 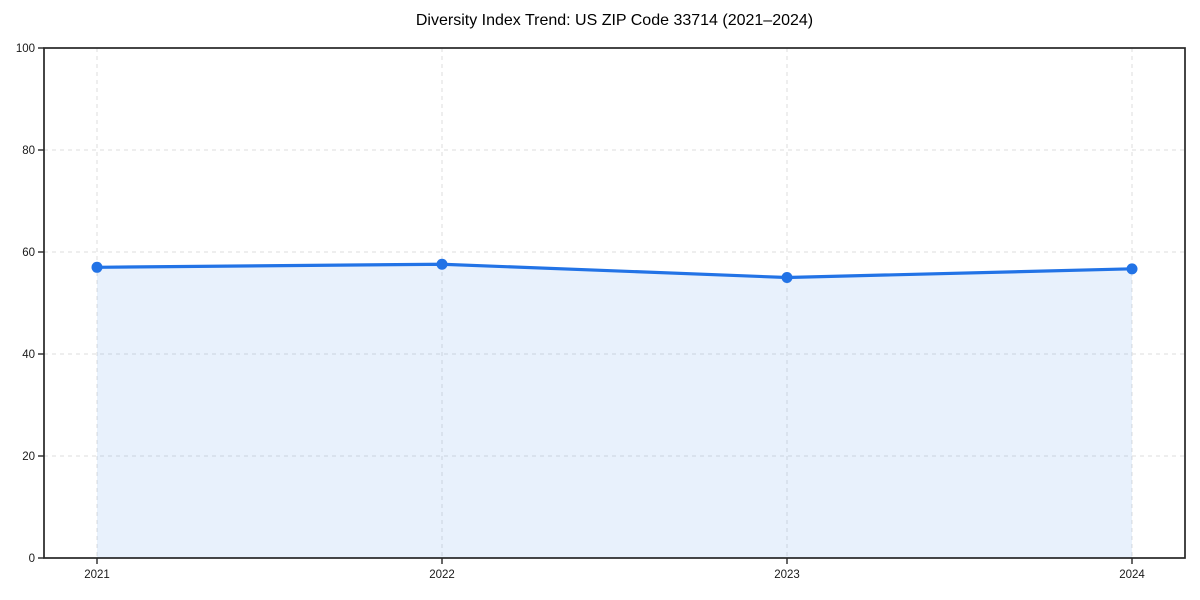 What do you see at coordinates (614, 271) in the screenshot?
I see `series-line` at bounding box center [614, 271].